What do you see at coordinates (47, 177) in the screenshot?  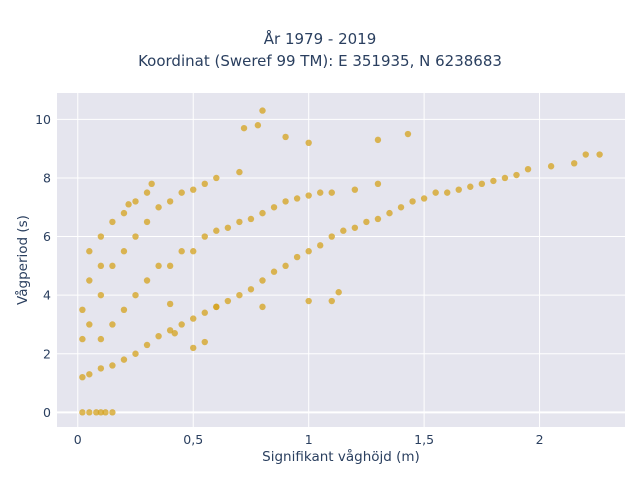 I see `y-tick-label: 8` at bounding box center [47, 177].